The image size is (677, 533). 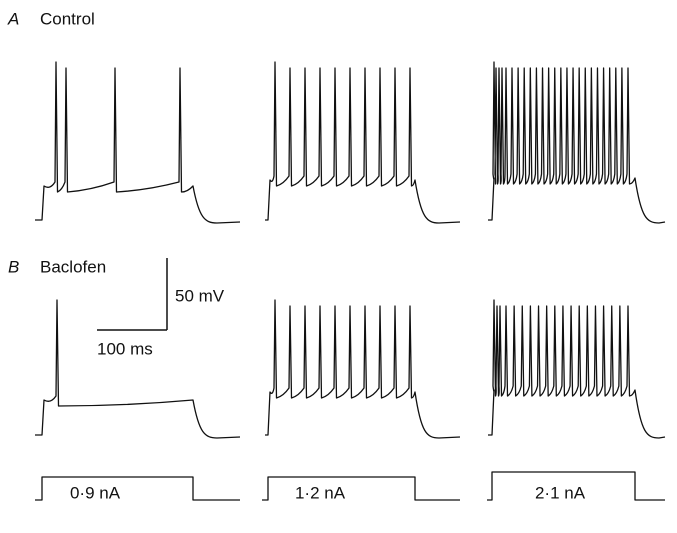 I want to click on panel-title: Control, so click(x=67, y=18).